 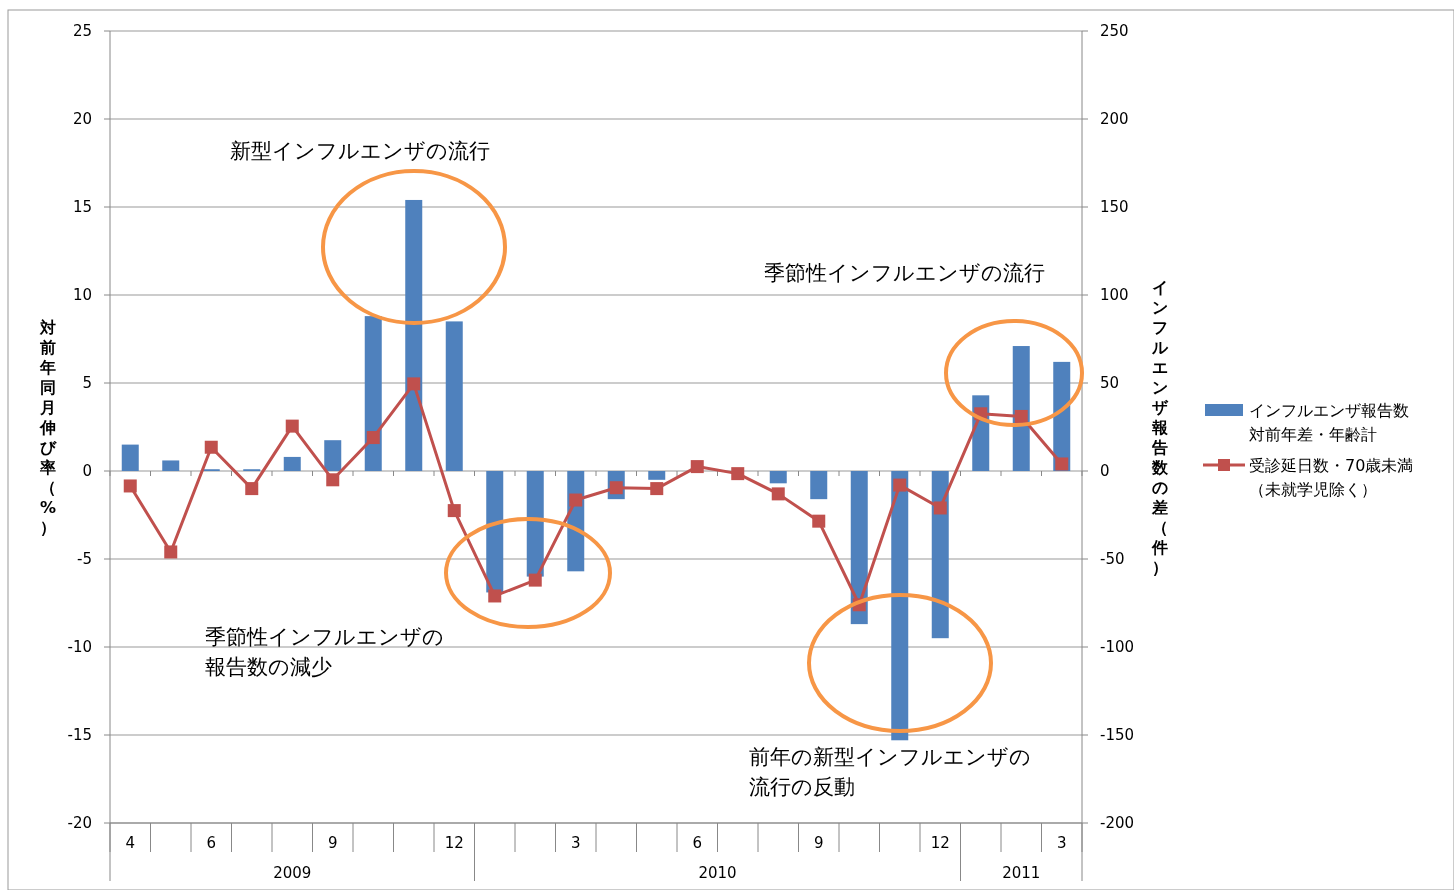 What do you see at coordinates (1114, 31) in the screenshot?
I see `y2-tick-label: 250` at bounding box center [1114, 31].